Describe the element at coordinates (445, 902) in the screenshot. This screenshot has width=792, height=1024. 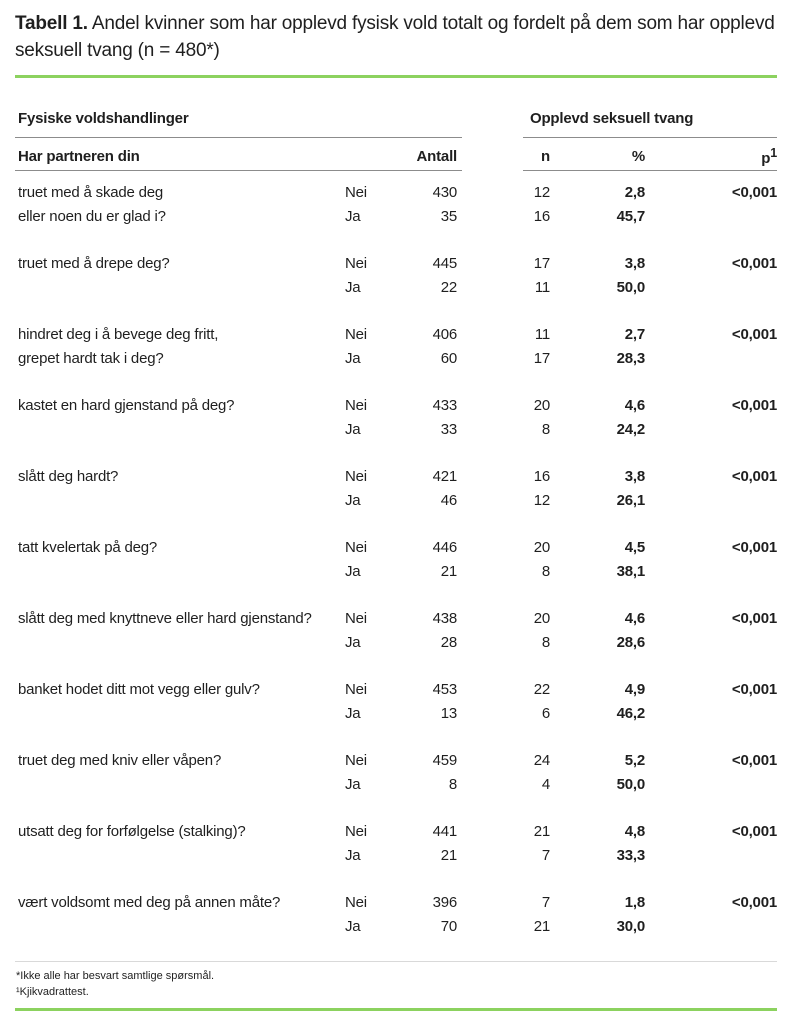
I see `antall-value: 396` at that location.